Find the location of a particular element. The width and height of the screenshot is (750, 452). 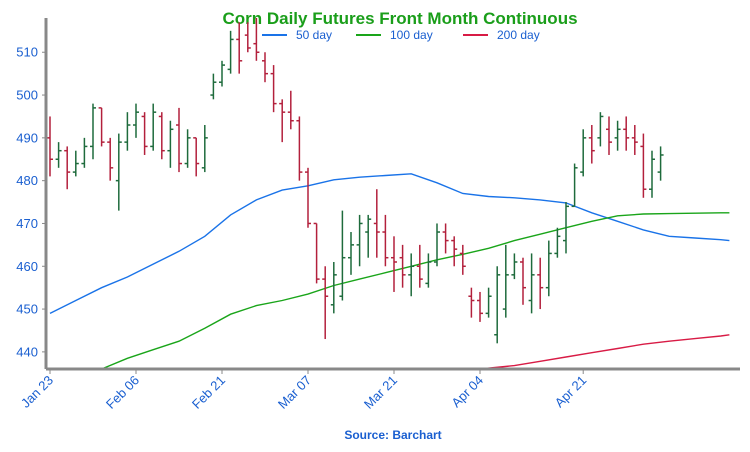

y-tick-label-510: 510 is located at coordinates (27, 52).